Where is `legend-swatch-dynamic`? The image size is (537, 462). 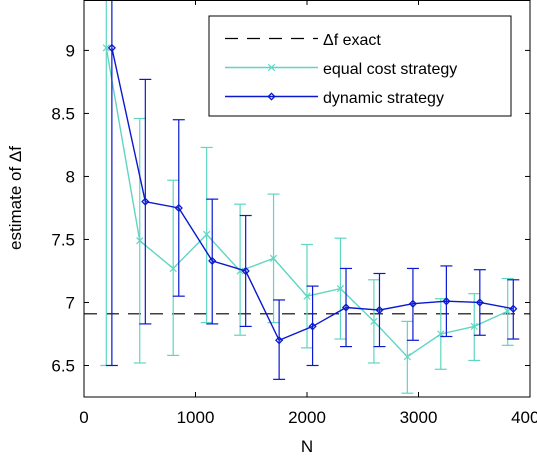
legend-swatch-dynamic is located at coordinates (271, 96).